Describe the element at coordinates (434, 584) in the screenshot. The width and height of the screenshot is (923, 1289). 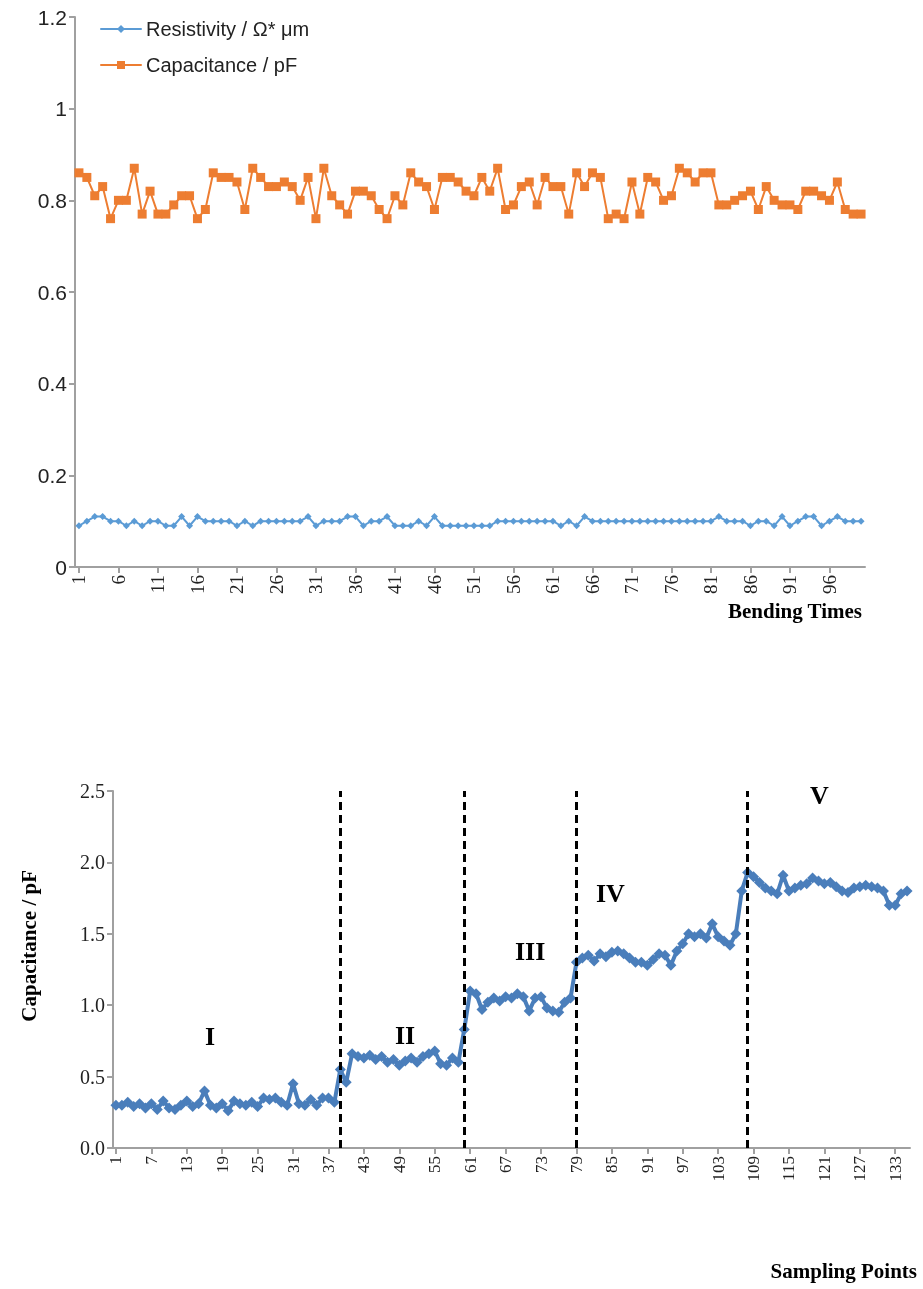
I see `x-tick-label: 46` at that location.